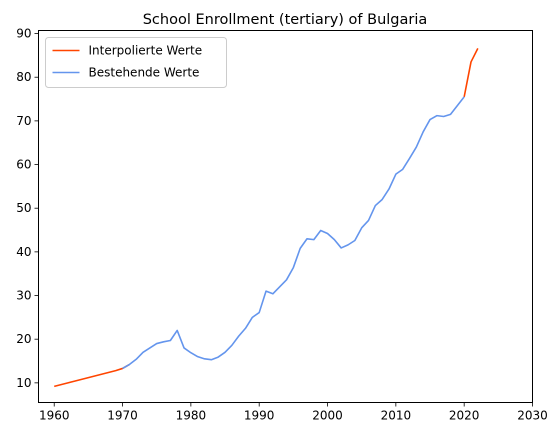 The width and height of the screenshot is (560, 435). What do you see at coordinates (464, 416) in the screenshot?
I see `x-tick-label: 2020` at bounding box center [464, 416].